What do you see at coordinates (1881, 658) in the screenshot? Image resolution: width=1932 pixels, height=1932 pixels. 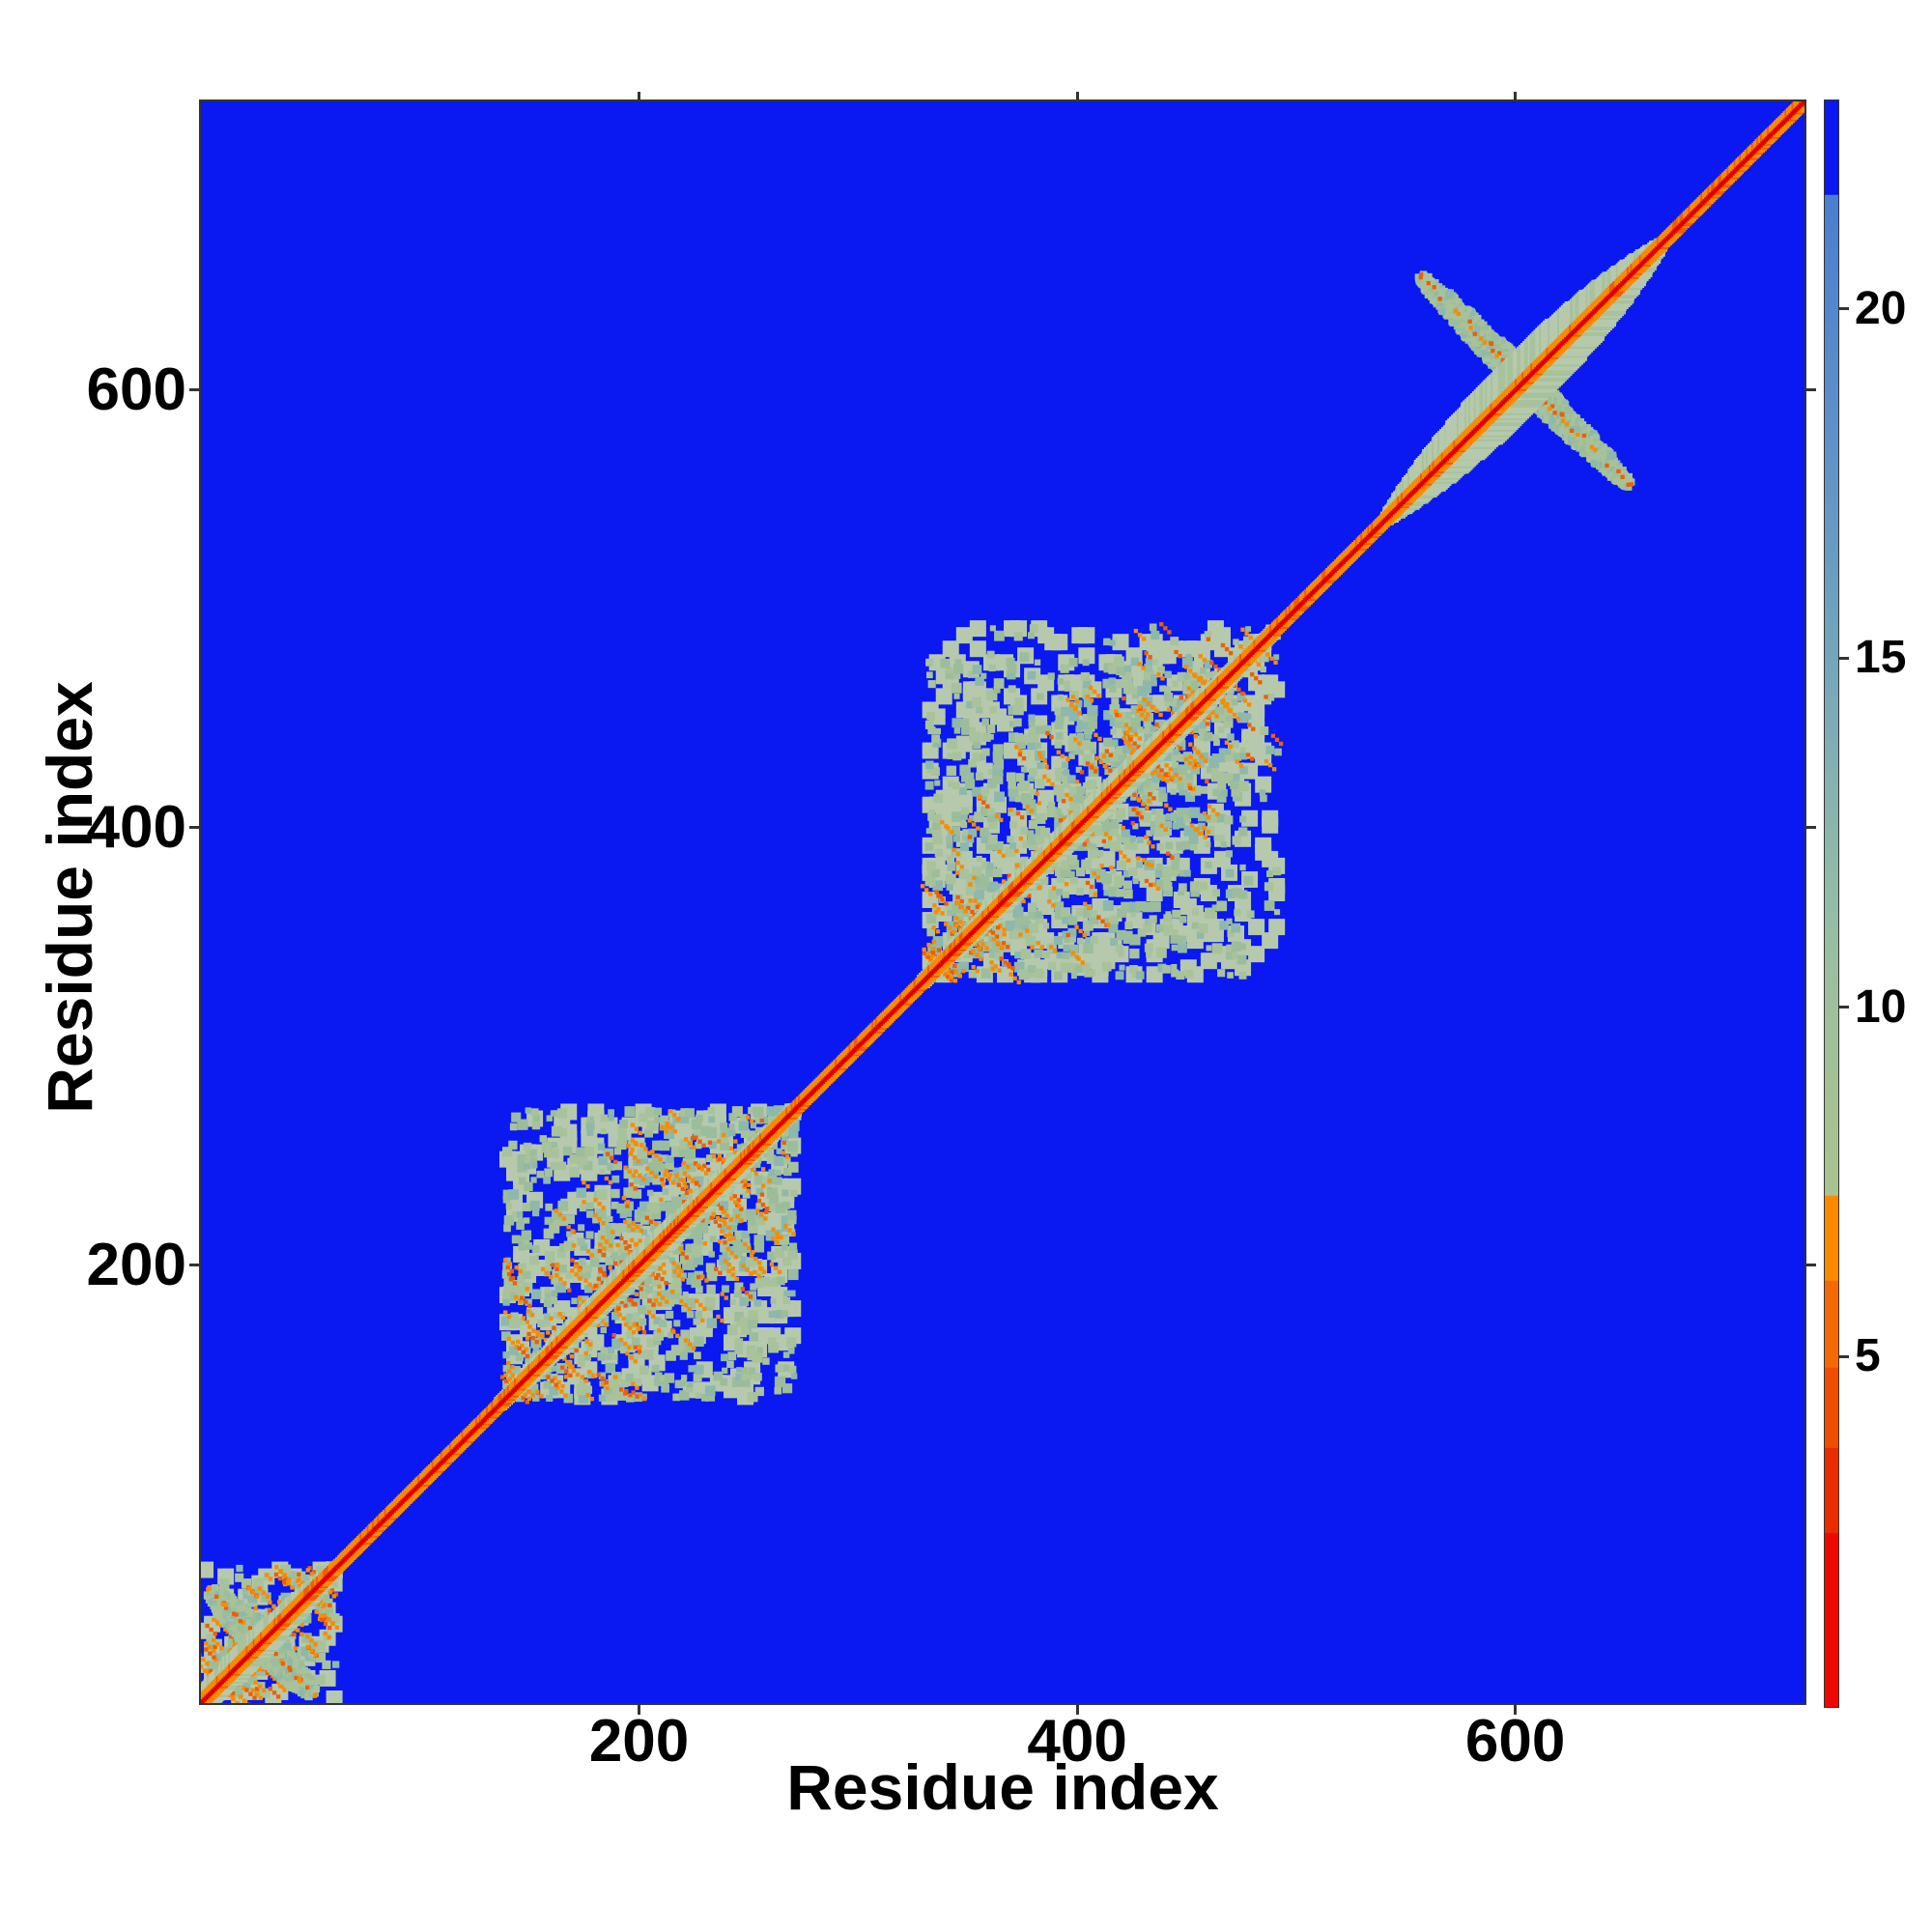 I see `colorbar-tick-label: 15` at bounding box center [1881, 658].